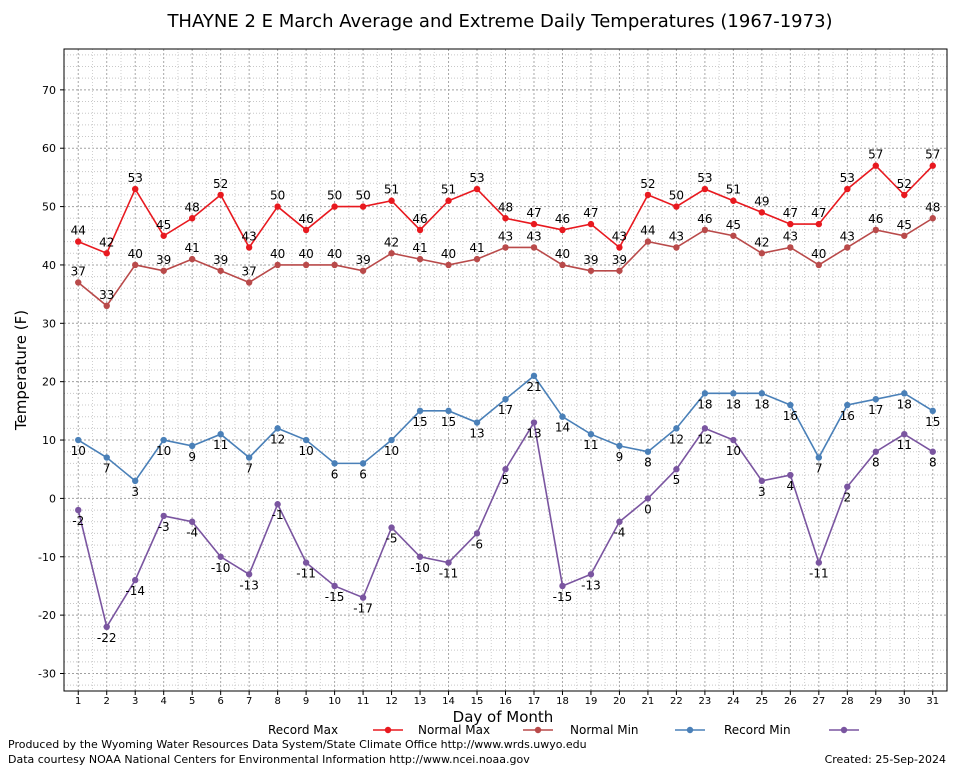 The width and height of the screenshot is (954, 768). Describe the element at coordinates (78, 521) in the screenshot. I see `data-label: -2` at that location.